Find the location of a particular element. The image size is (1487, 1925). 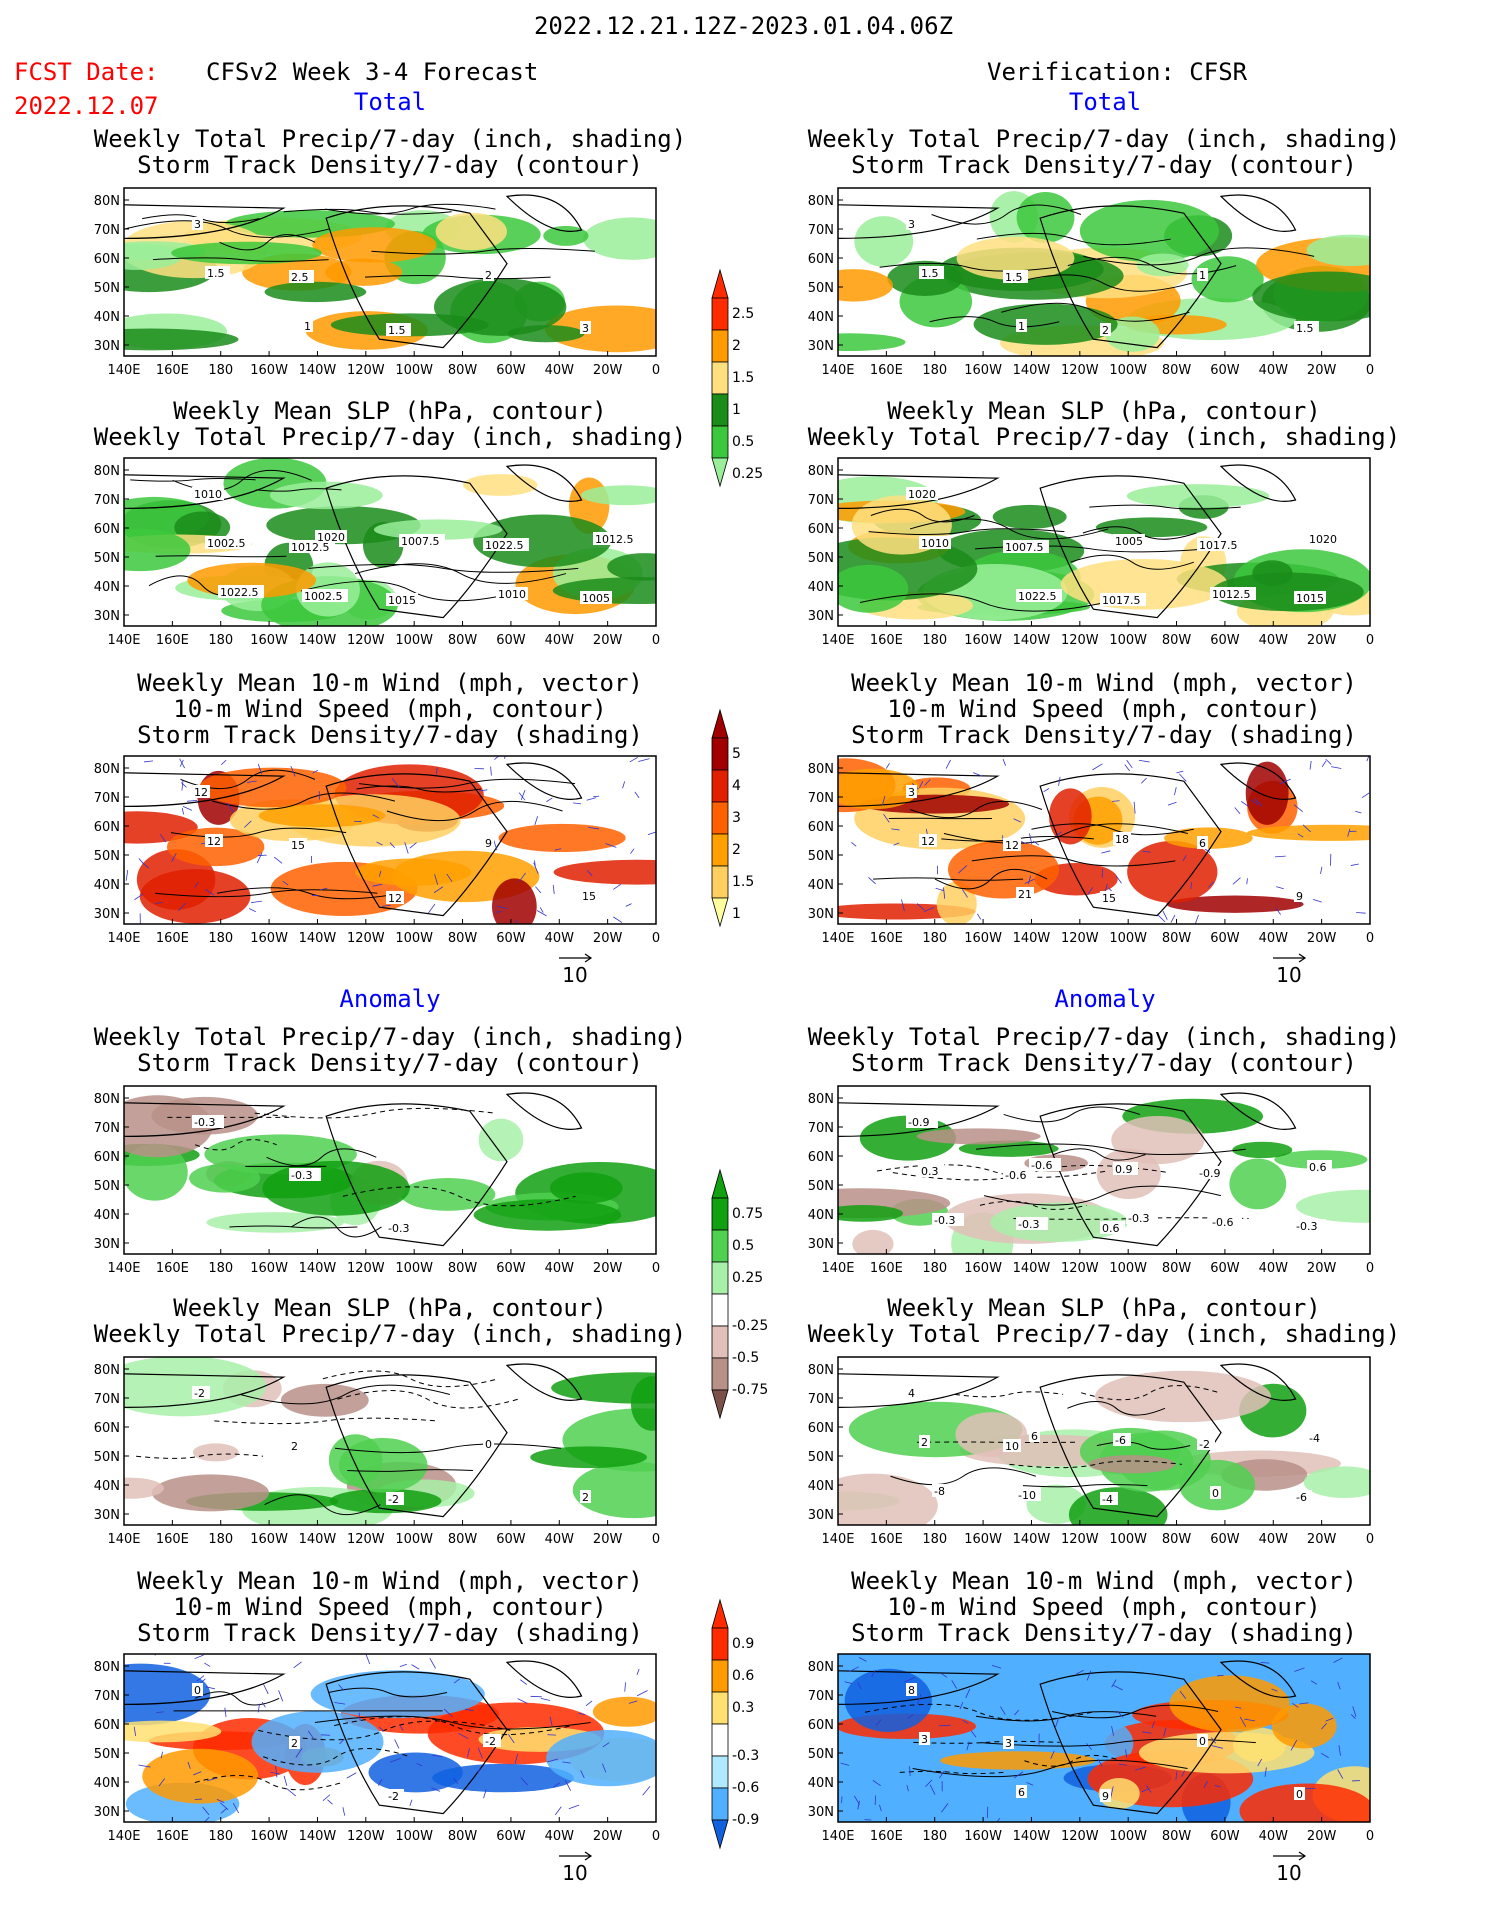

contour-label: 0 is located at coordinates (488, 1444).